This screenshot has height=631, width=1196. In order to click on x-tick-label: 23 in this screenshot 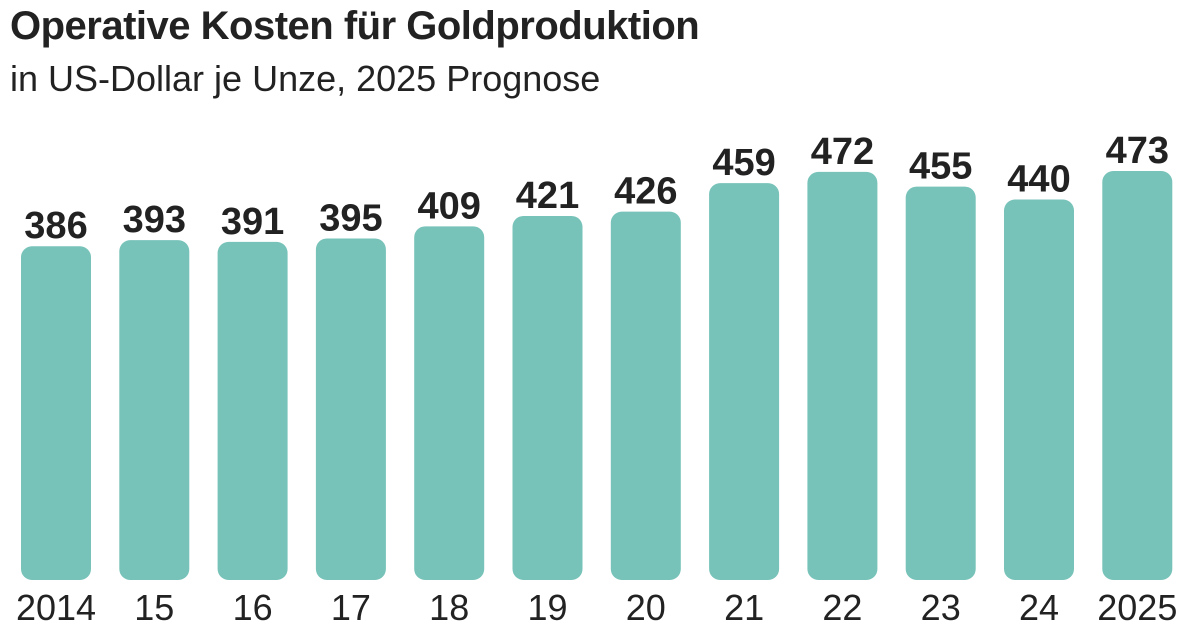, I will do `click(941, 607)`.